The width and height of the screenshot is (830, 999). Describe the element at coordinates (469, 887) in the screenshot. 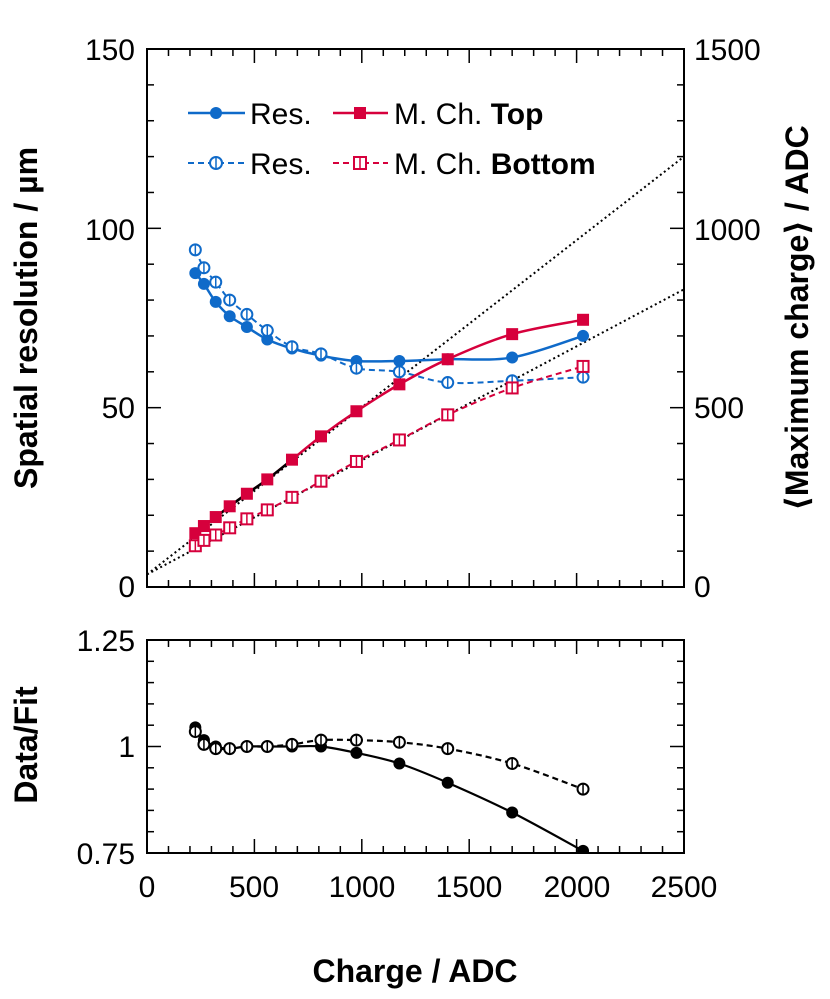

I see `x-tick-label-1500: 1500` at that location.